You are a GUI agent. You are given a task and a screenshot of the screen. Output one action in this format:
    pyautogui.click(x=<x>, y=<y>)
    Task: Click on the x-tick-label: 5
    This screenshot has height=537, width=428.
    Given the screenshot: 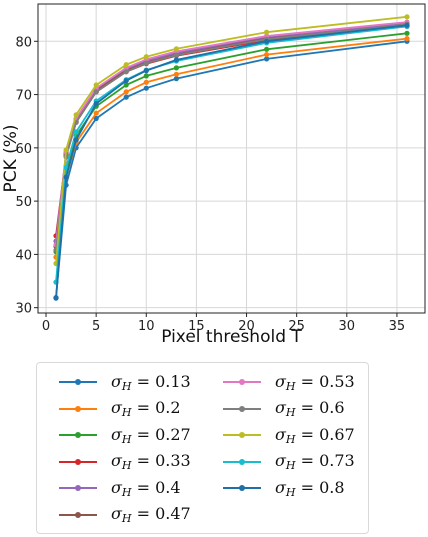 What is the action you would take?
    pyautogui.click(x=96, y=326)
    